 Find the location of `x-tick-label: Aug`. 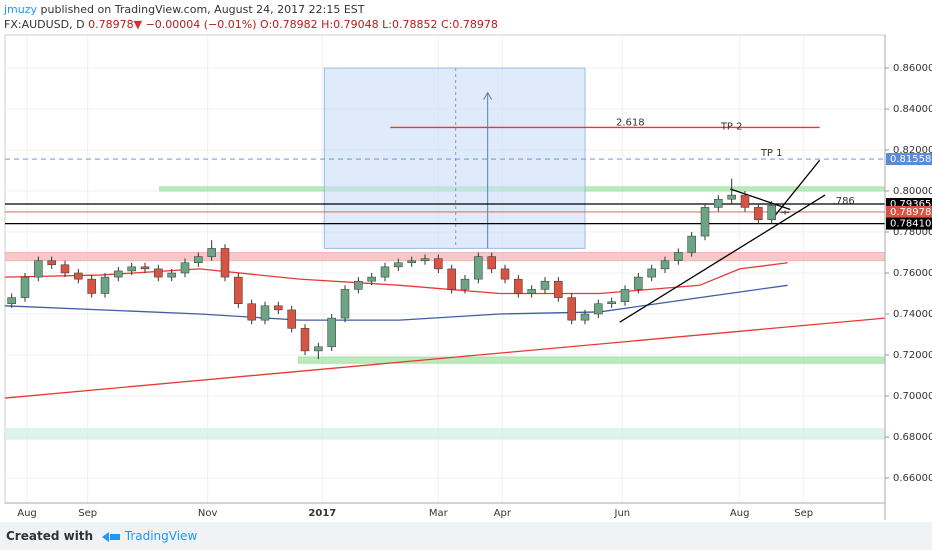

x-tick-label: Aug is located at coordinates (27, 513).